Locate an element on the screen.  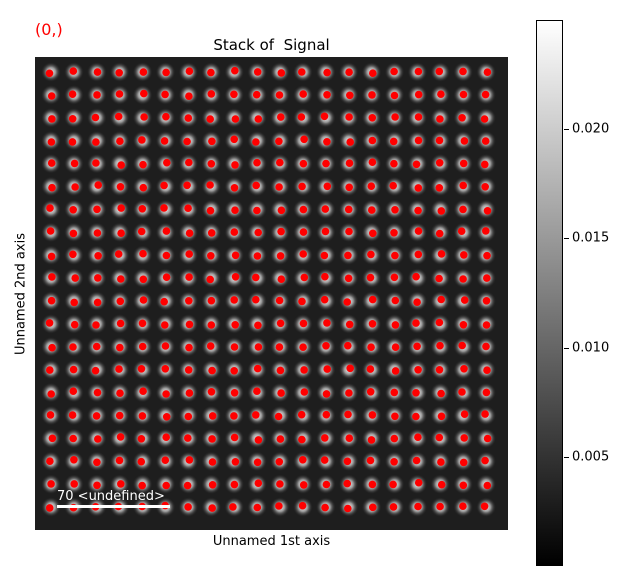
scalebar-line is located at coordinates (113, 506).